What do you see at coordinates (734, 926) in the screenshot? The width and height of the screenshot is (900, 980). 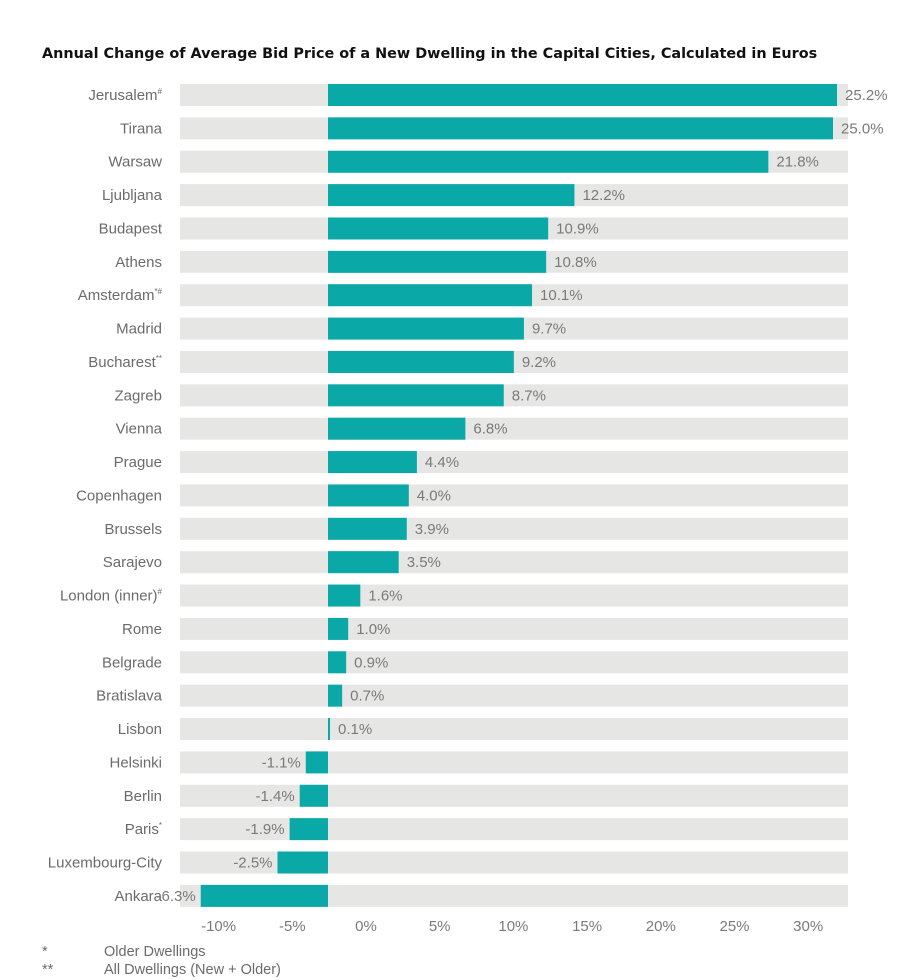 I see `x-tick-label: 25%` at bounding box center [734, 926].